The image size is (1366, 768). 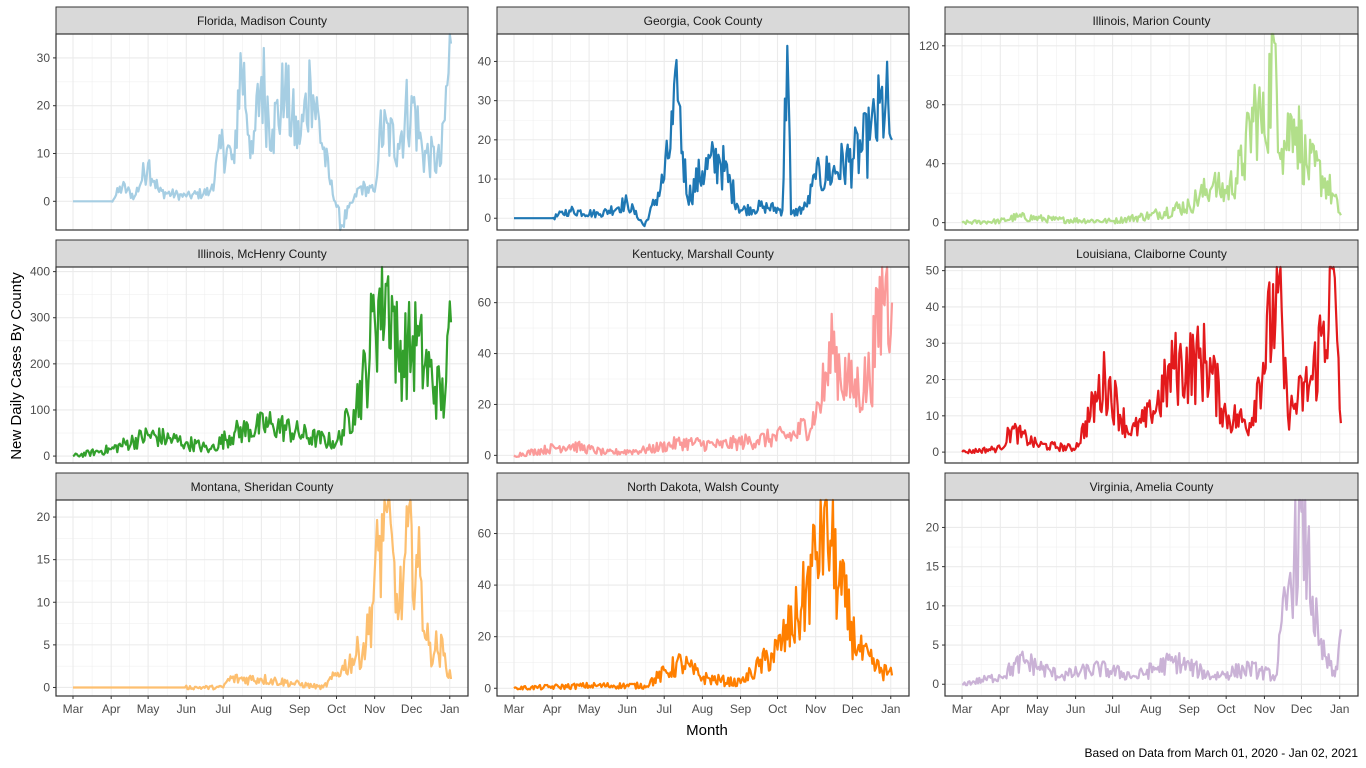 What do you see at coordinates (40, 318) in the screenshot?
I see `y-tick-label: 300` at bounding box center [40, 318].